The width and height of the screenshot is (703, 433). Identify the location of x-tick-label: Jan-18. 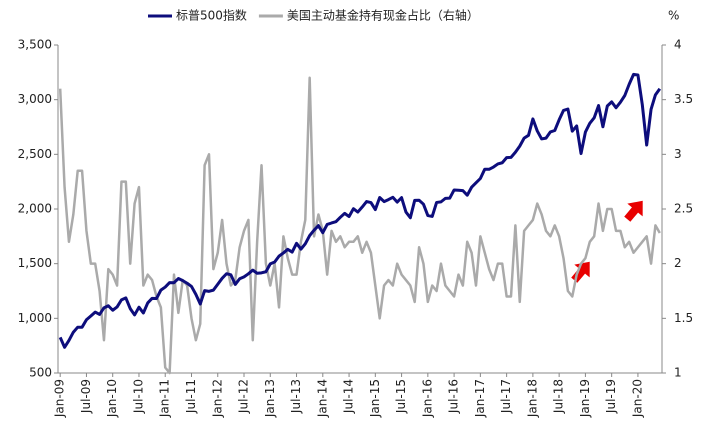
(532, 398).